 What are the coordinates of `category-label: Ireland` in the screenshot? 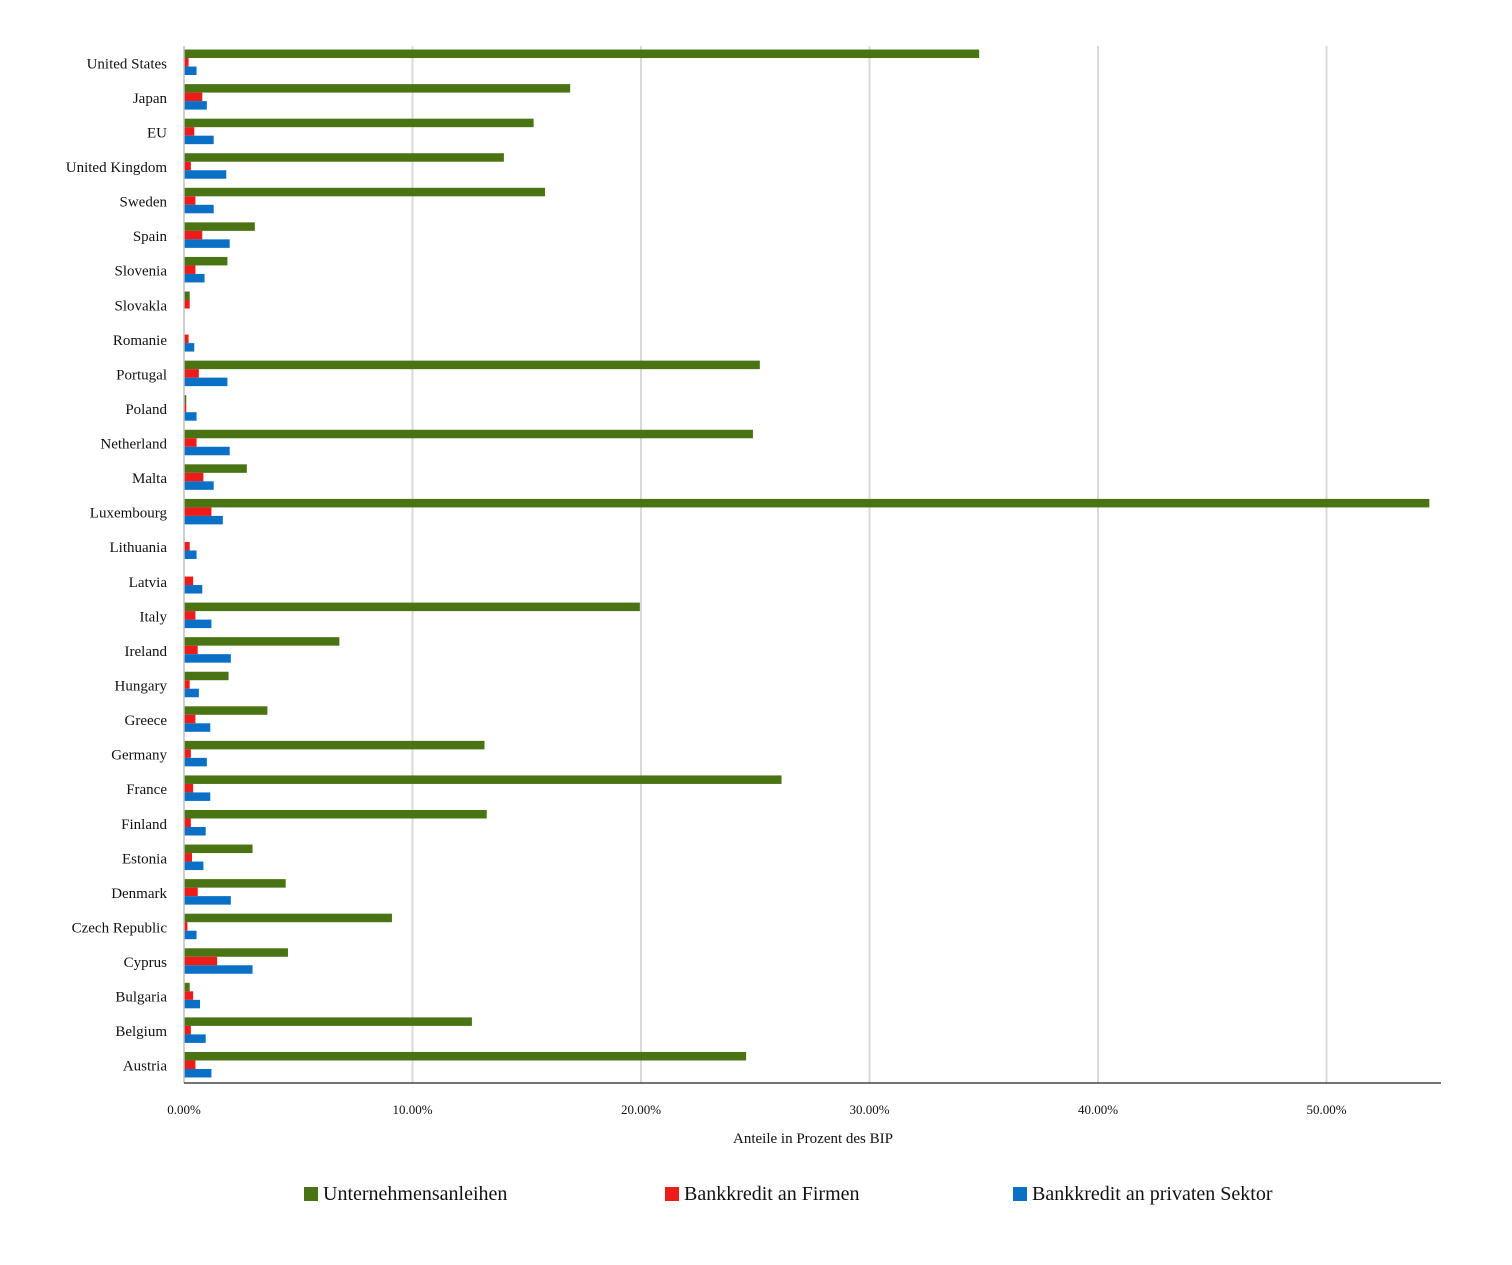 It's located at (146, 652).